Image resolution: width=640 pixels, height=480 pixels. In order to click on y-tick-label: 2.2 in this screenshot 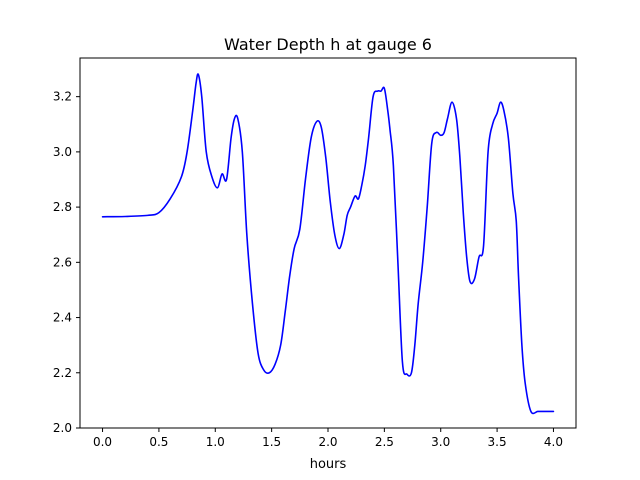, I will do `click(62, 373)`.